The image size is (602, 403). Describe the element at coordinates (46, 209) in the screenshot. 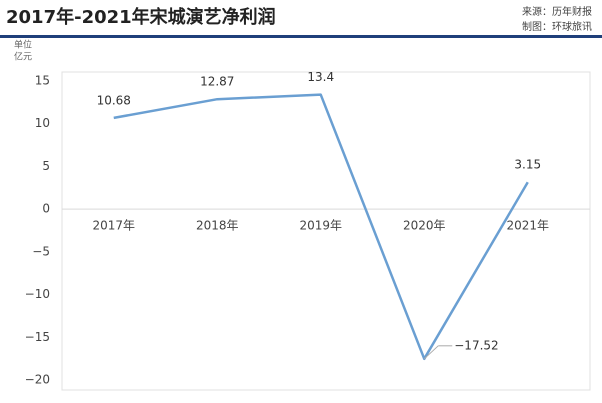

I see `y-tick-label: 0` at that location.